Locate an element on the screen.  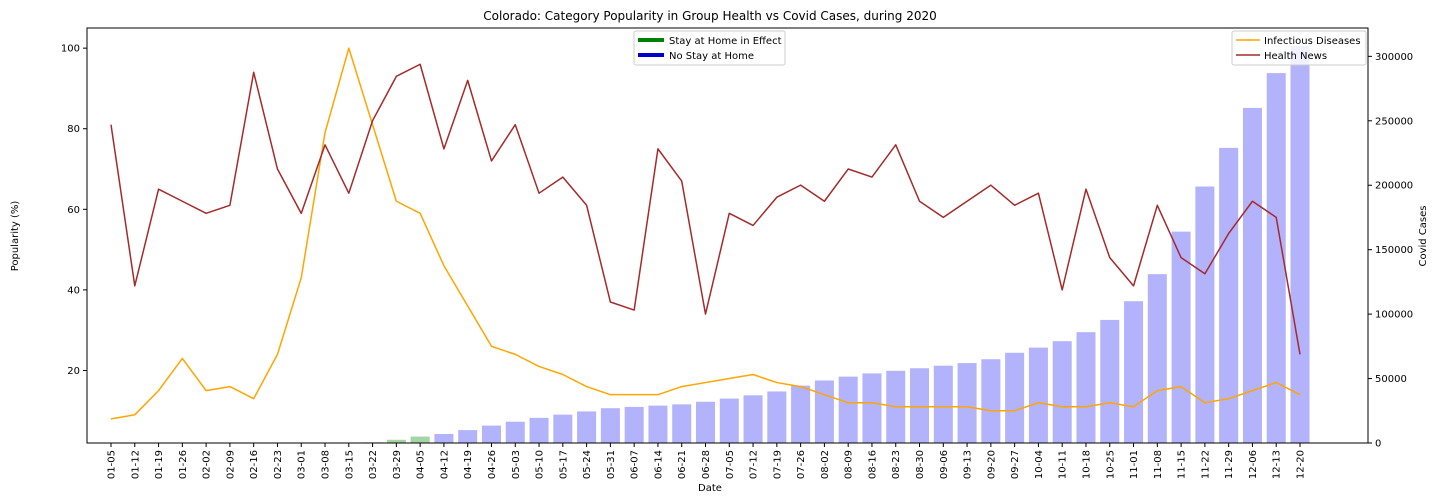
legend-label-no-stay-at-home: No Stay at Home is located at coordinates (711, 56).